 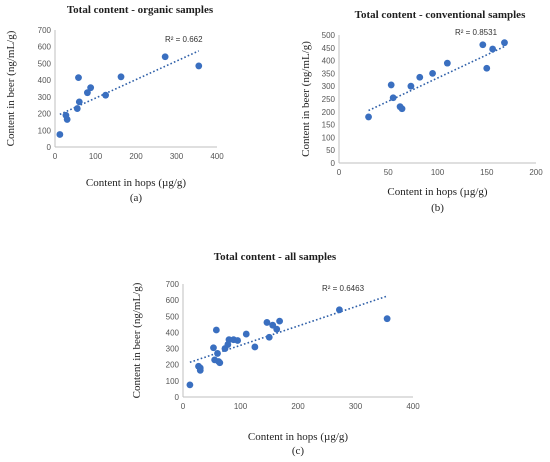 What do you see at coordinates (275, 257) in the screenshot?
I see `chart-c-title: Total content - all samples` at bounding box center [275, 257].